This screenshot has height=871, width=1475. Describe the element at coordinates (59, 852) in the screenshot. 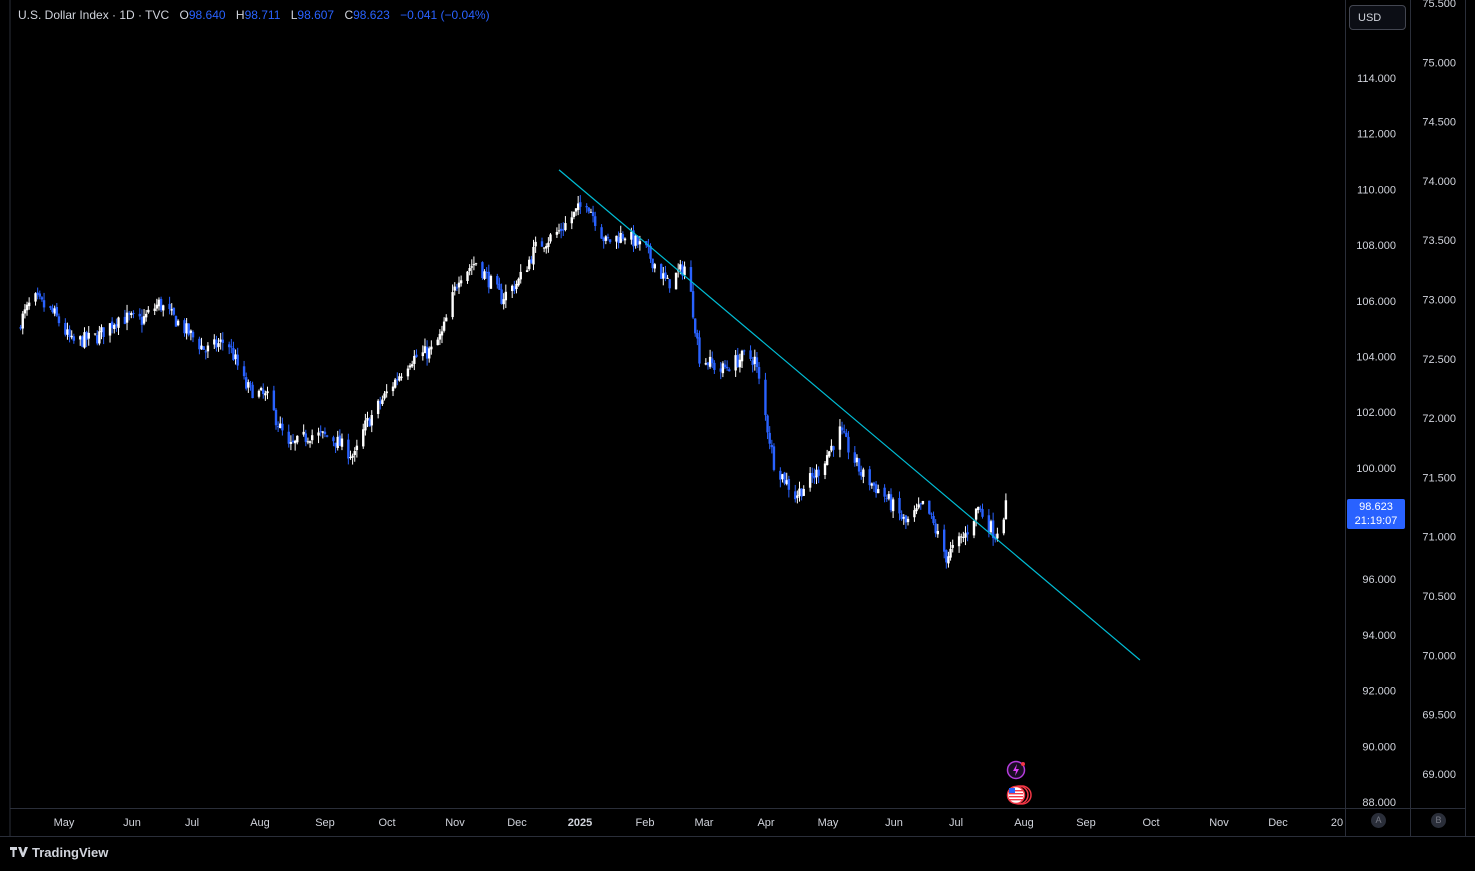

I see `tradingview-brand: TradingView` at that location.